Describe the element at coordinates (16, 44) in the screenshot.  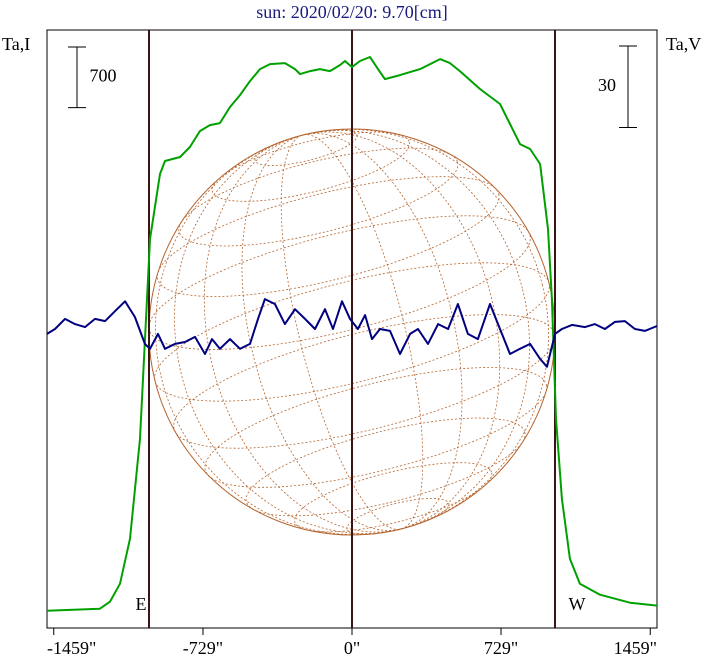
I see `y-axis-label: Ta,I` at that location.